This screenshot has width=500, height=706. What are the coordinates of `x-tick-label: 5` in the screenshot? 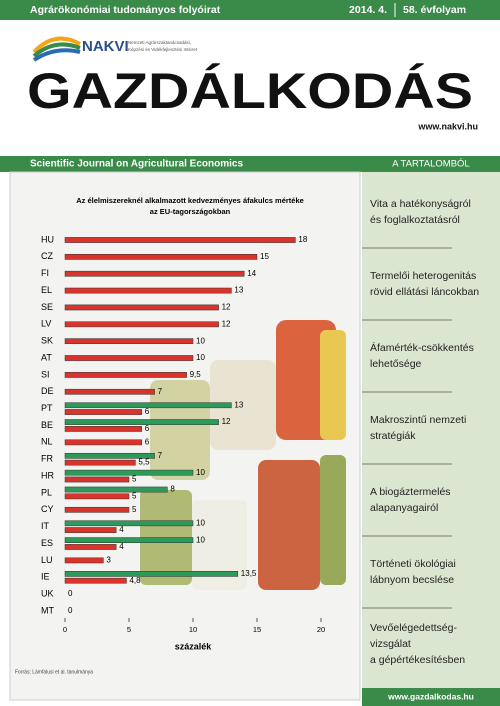 It's located at (129, 629).